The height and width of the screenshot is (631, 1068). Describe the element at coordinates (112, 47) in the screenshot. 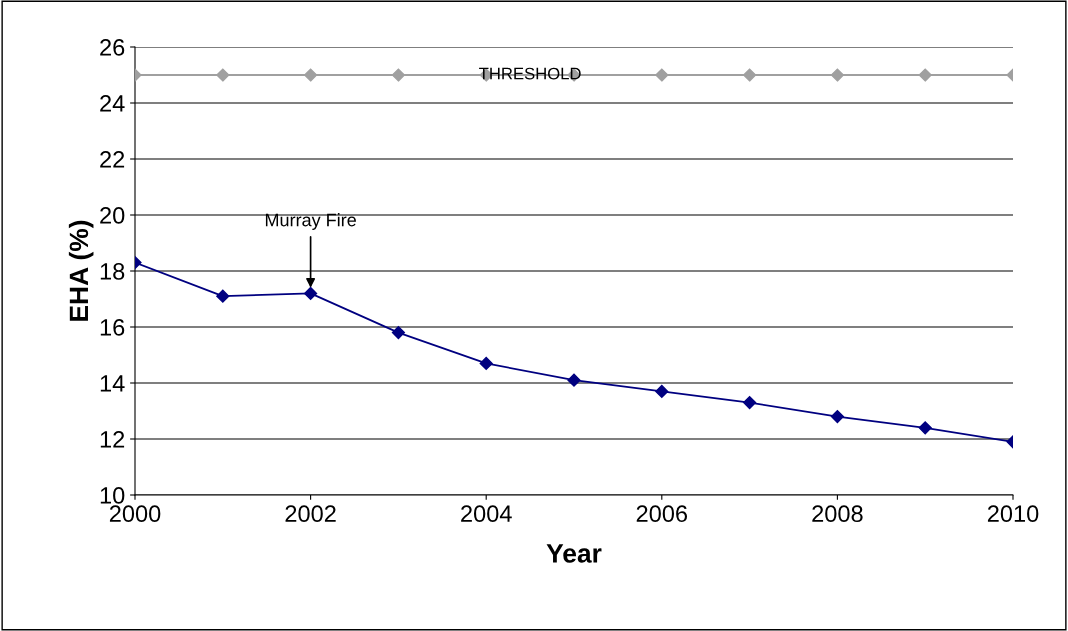

I see `y-tick-label: 26` at that location.